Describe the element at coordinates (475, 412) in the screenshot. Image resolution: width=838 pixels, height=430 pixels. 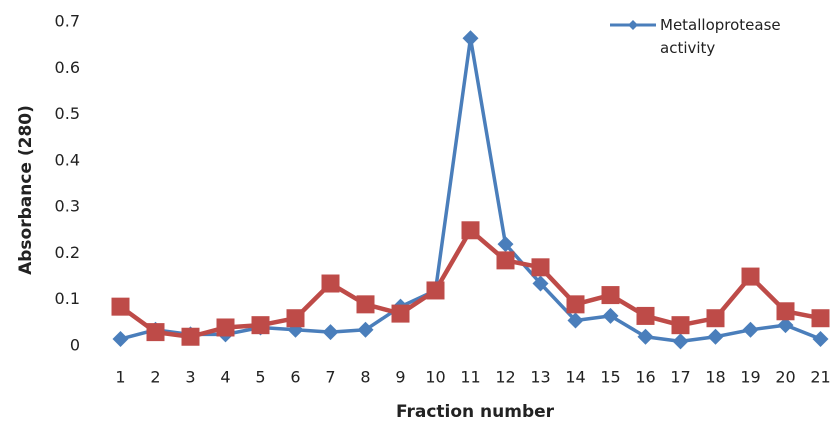
I see `x-axis-title: Fraction number` at that location.